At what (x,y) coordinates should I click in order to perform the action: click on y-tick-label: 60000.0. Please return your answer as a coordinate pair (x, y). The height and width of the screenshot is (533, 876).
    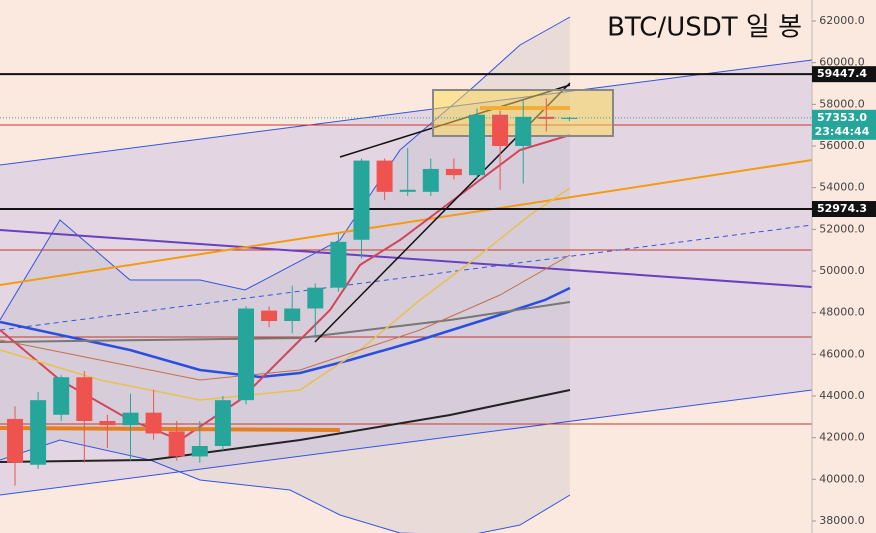
    Looking at the image, I should click on (842, 62).